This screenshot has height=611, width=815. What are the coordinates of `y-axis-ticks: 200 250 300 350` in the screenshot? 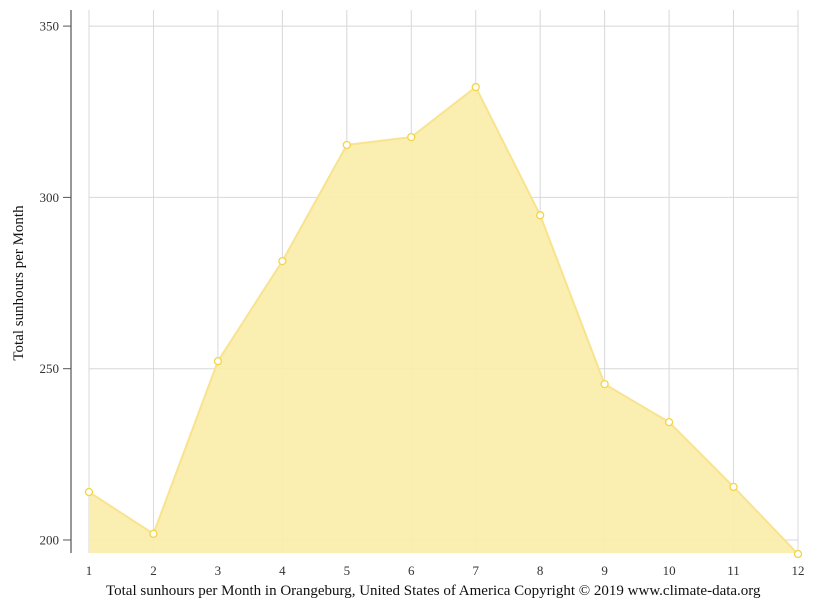 It's located at (55, 283).